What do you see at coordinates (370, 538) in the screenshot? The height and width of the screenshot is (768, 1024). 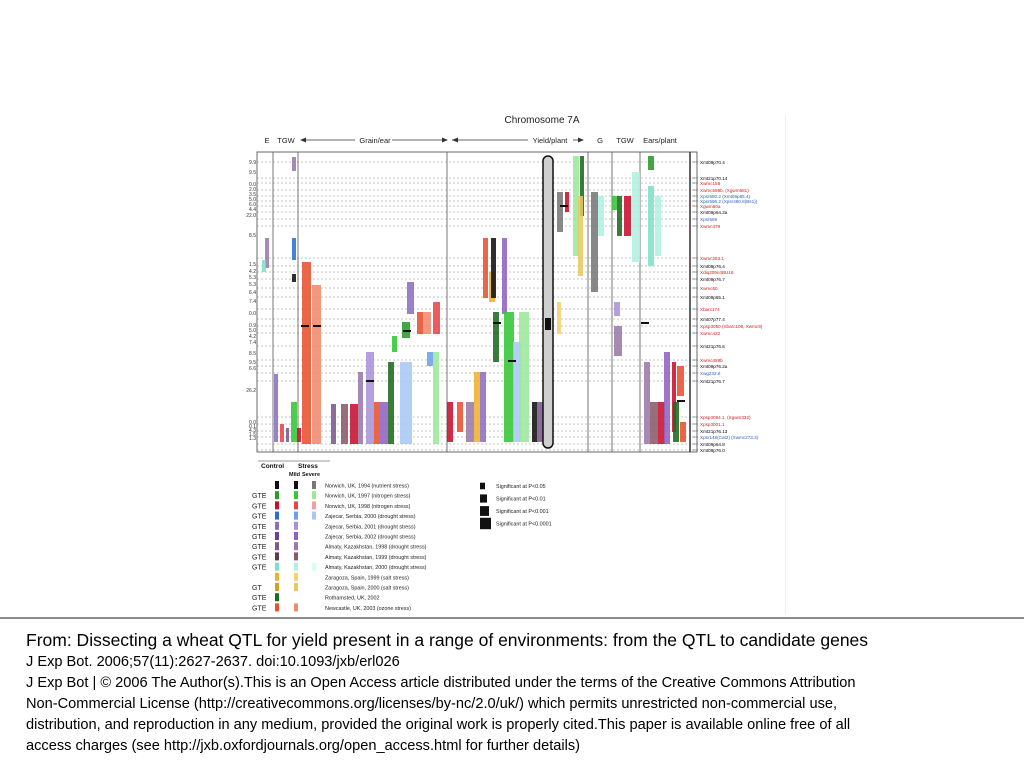 I see `legend-label-5: Zajecar, Serbia, 2002 (drought stress)` at bounding box center [370, 538].